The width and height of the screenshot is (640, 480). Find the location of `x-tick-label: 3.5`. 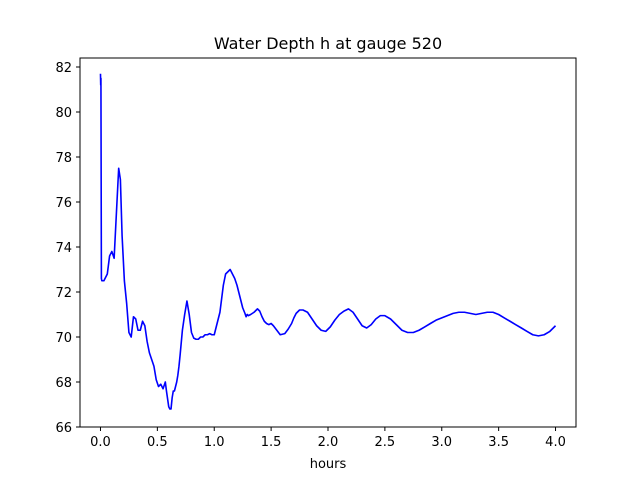

x-tick-label: 3.5 is located at coordinates (498, 442).